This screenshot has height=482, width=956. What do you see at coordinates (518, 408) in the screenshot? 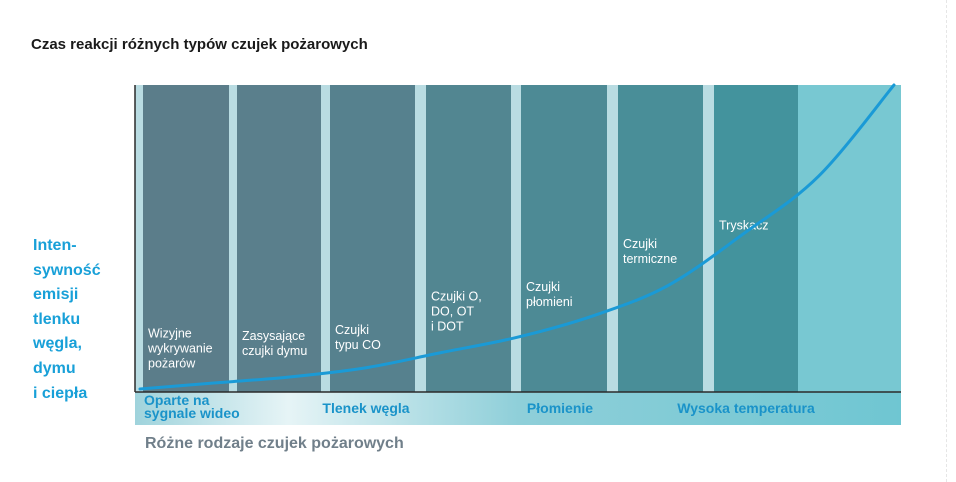
I see `category-band` at bounding box center [518, 408].